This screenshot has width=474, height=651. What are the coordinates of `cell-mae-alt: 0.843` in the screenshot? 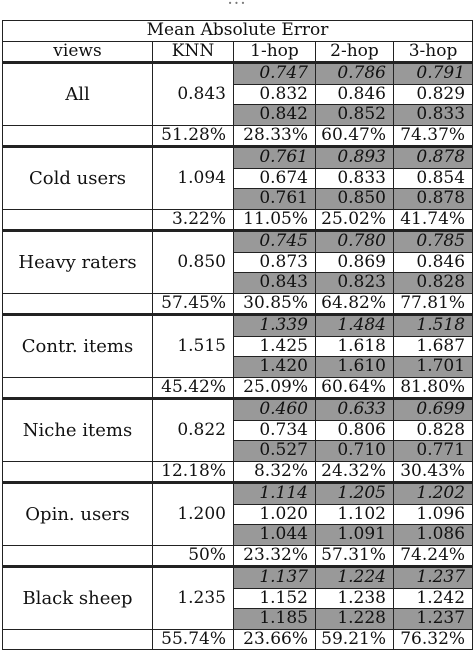 It's located at (274, 283).